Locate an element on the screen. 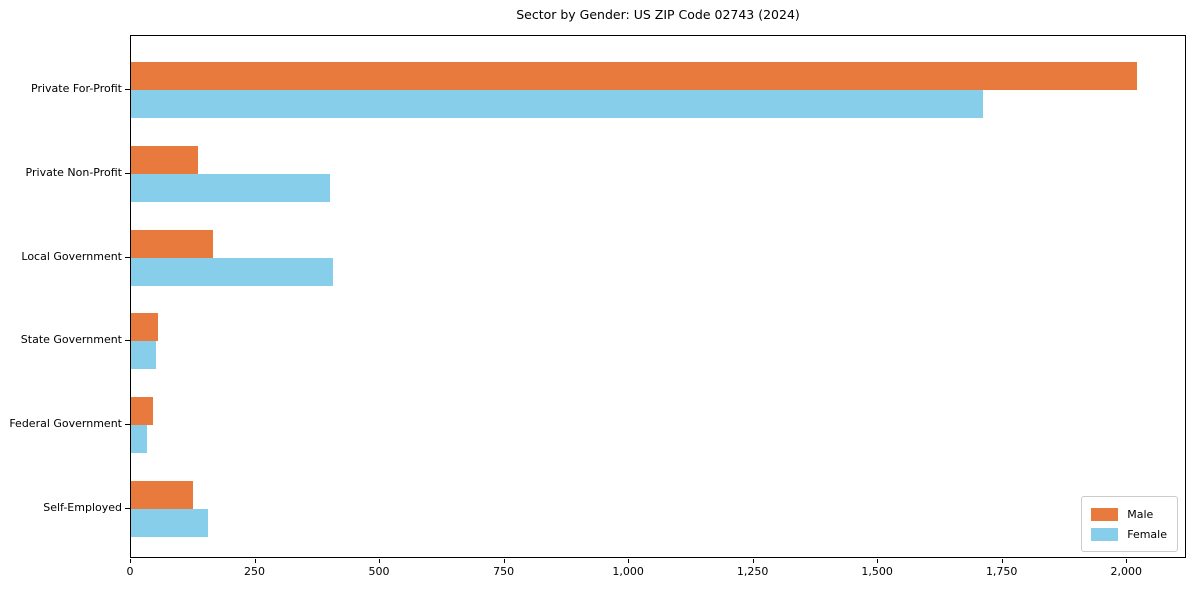  x-axis-tick-label: 2,000 is located at coordinates (1126, 571).